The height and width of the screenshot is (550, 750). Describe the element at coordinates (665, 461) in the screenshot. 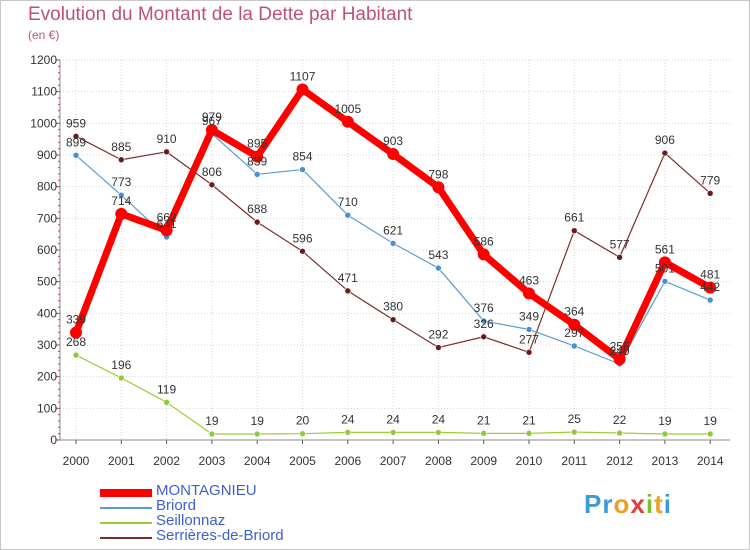

I see `x-tick-label: 2013` at that location.